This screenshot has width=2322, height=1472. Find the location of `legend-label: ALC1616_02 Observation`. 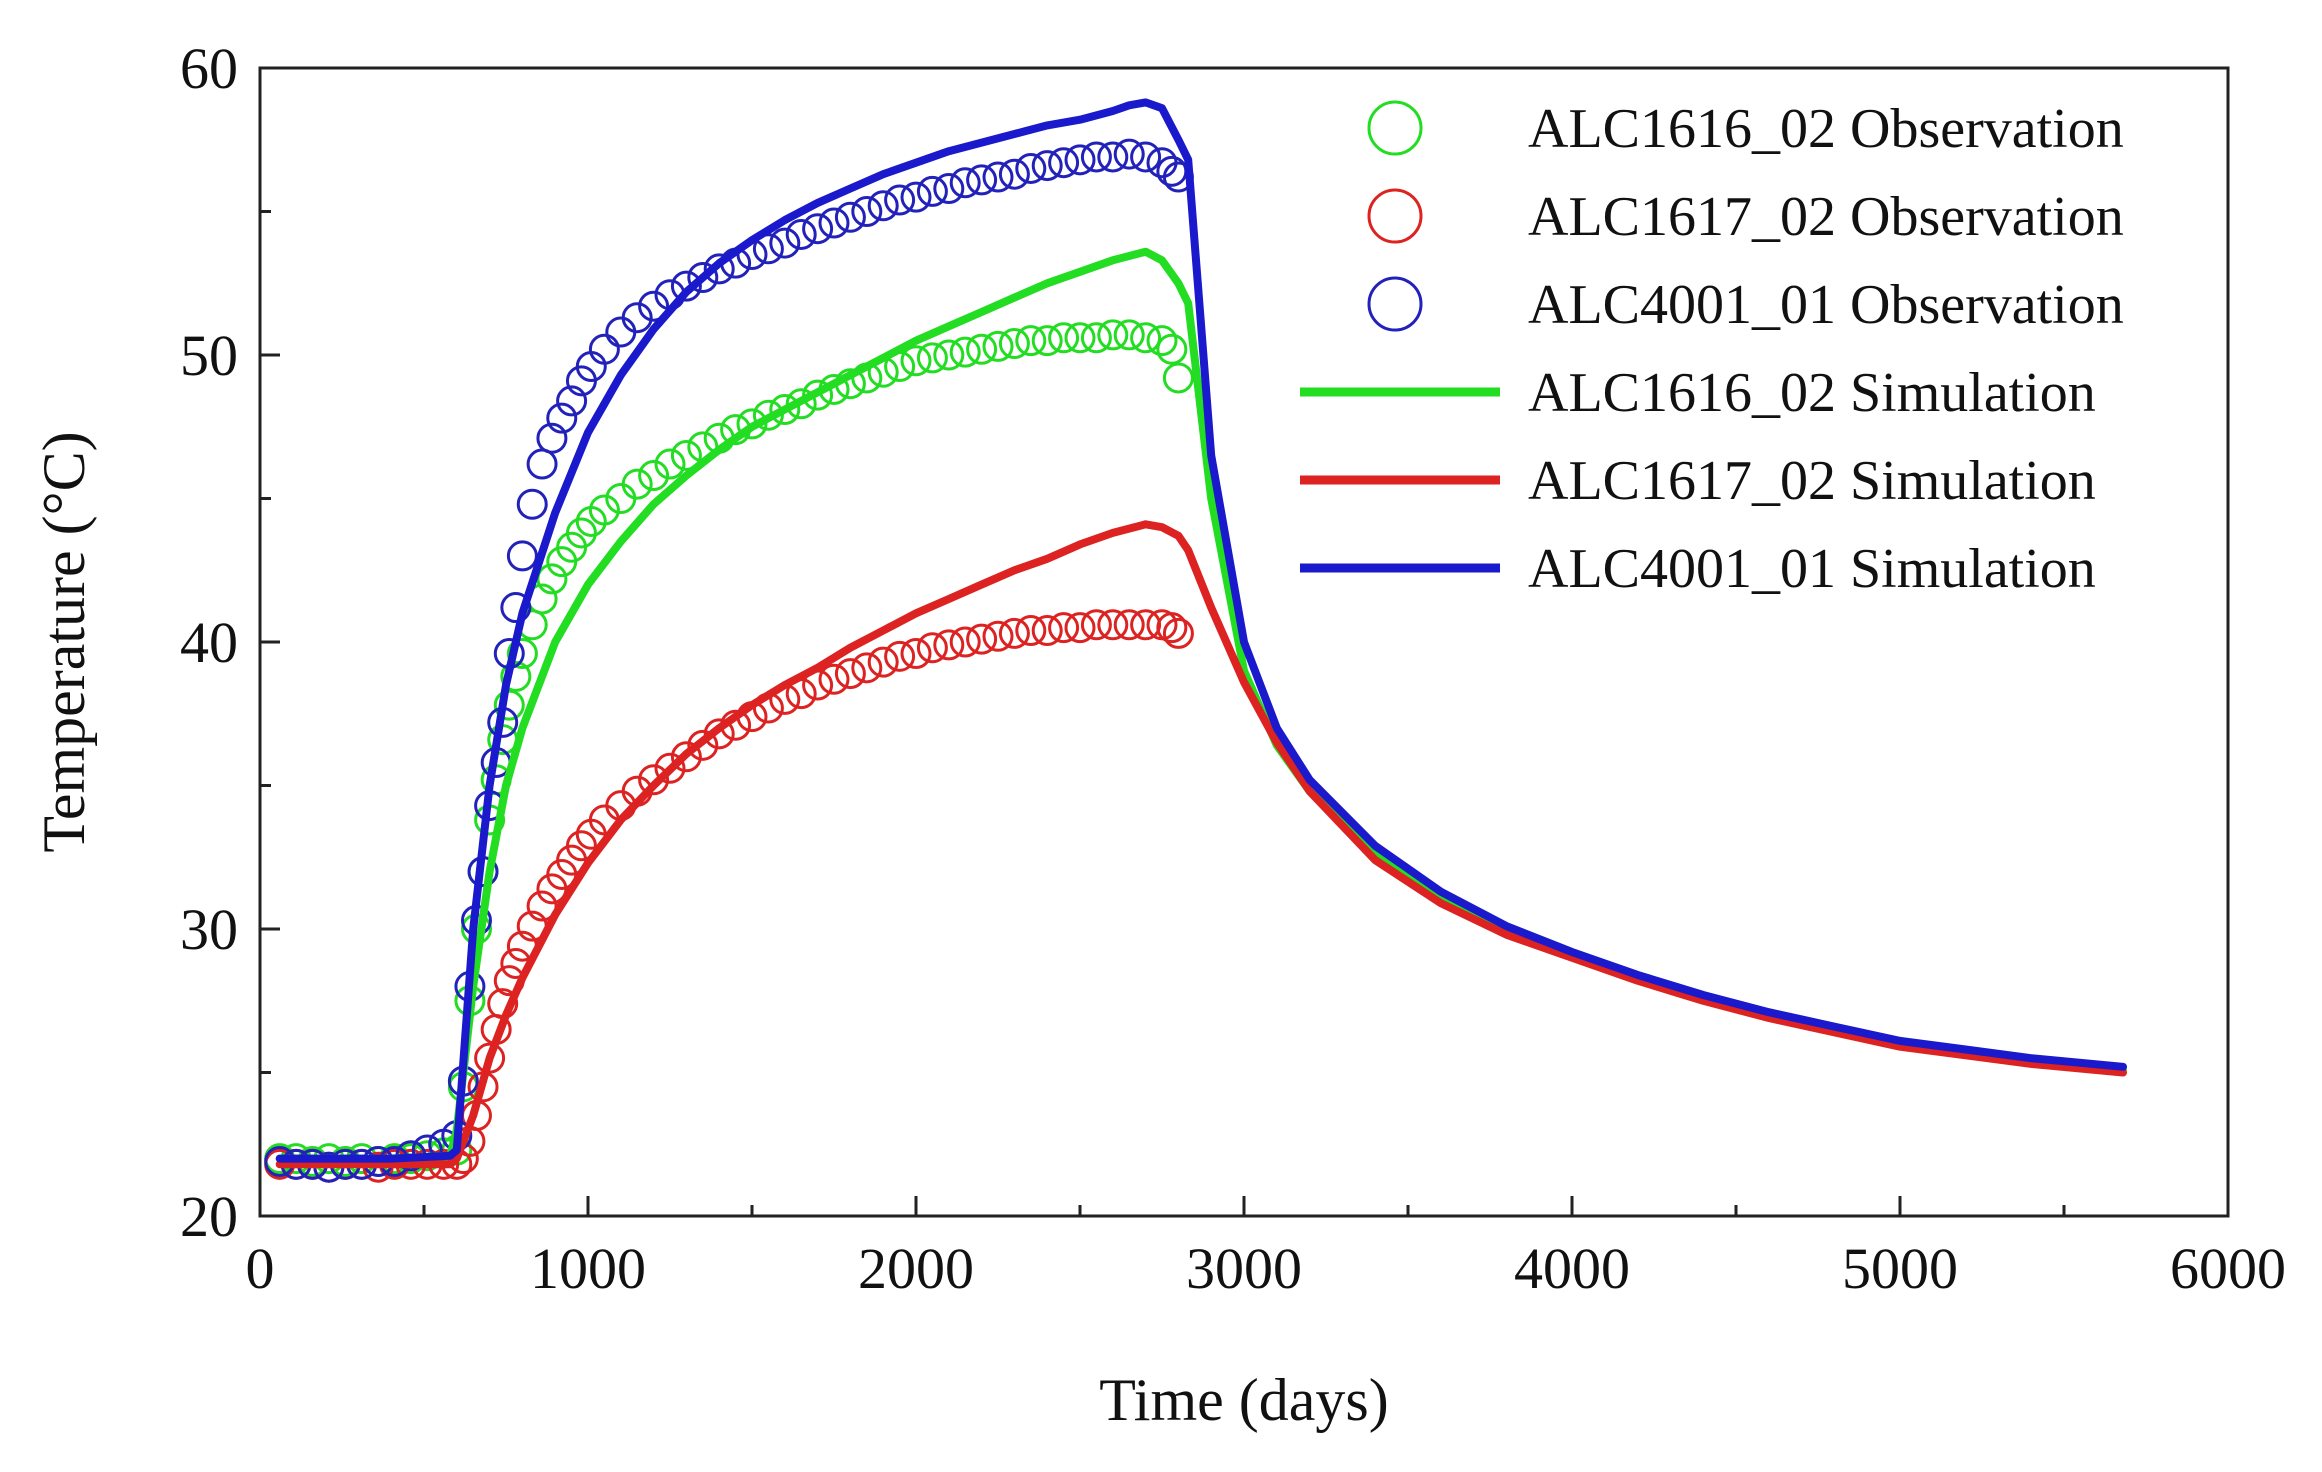

legend-label: ALC1616_02 Observation is located at coordinates (1826, 129).